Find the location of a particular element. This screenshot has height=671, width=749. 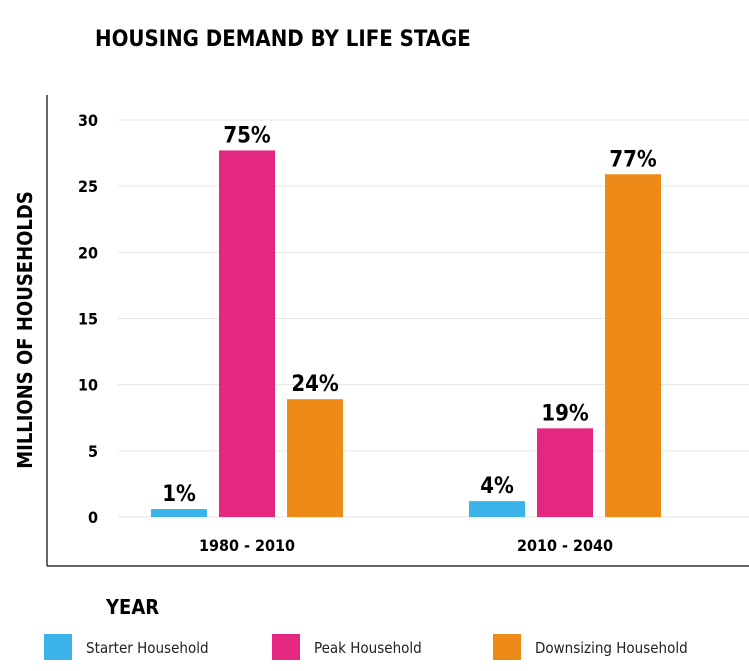

y-tick-label: 5 is located at coordinates (93, 451).